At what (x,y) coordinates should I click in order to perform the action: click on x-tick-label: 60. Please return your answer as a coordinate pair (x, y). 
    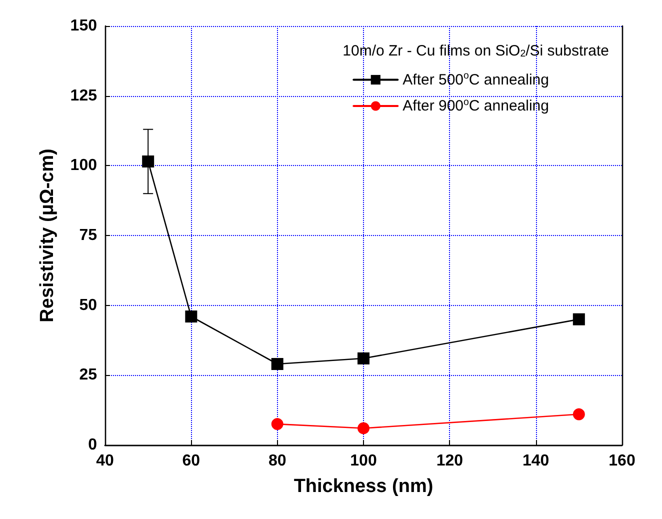
    Looking at the image, I should click on (191, 461).